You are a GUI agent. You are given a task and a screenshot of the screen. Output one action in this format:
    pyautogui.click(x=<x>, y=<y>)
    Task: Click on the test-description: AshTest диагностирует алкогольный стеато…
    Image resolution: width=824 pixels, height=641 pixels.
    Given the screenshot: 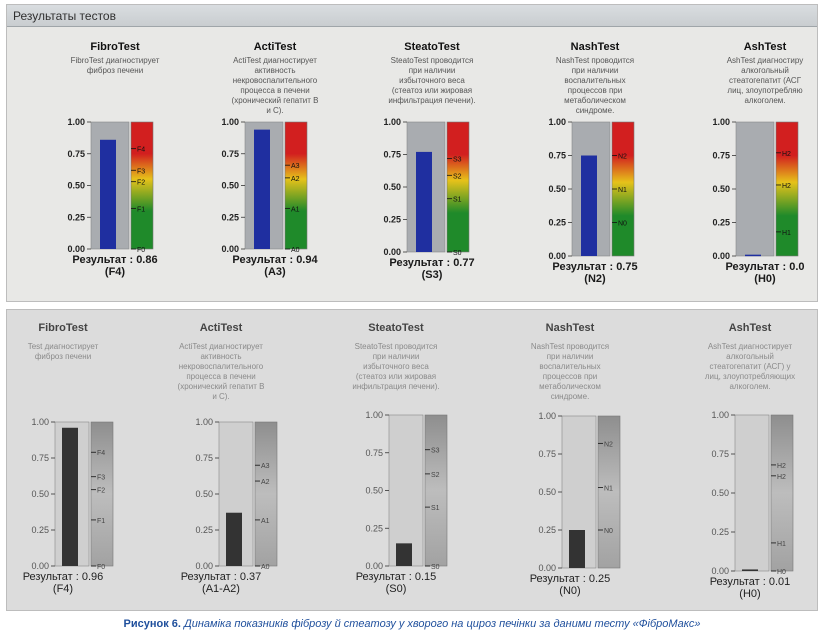 What is the action you would take?
    pyautogui.click(x=750, y=366)
    